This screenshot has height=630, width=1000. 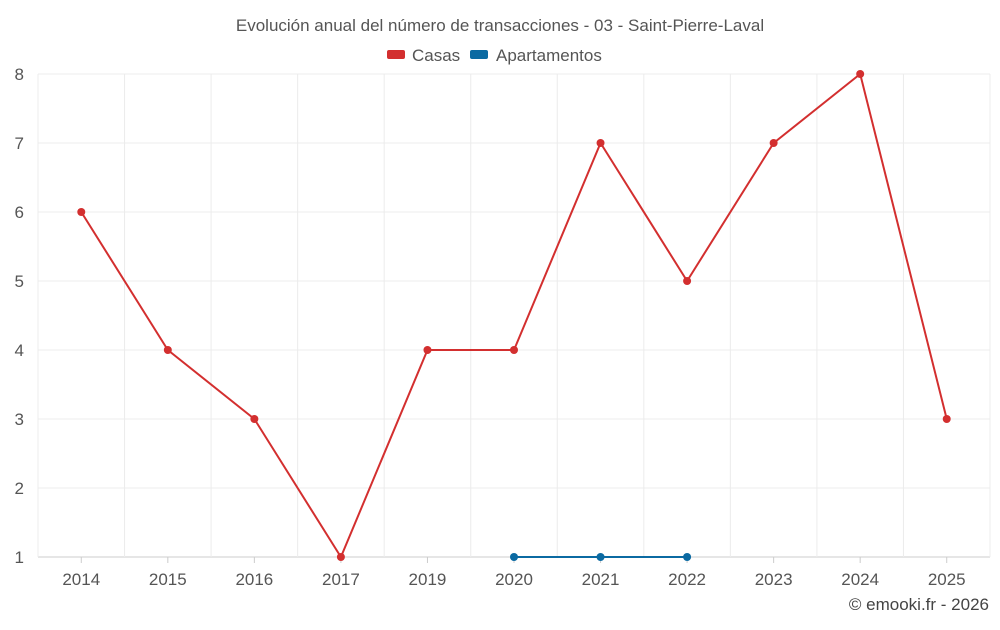 I want to click on data-point-apartamentos-2020, so click(x=514, y=557).